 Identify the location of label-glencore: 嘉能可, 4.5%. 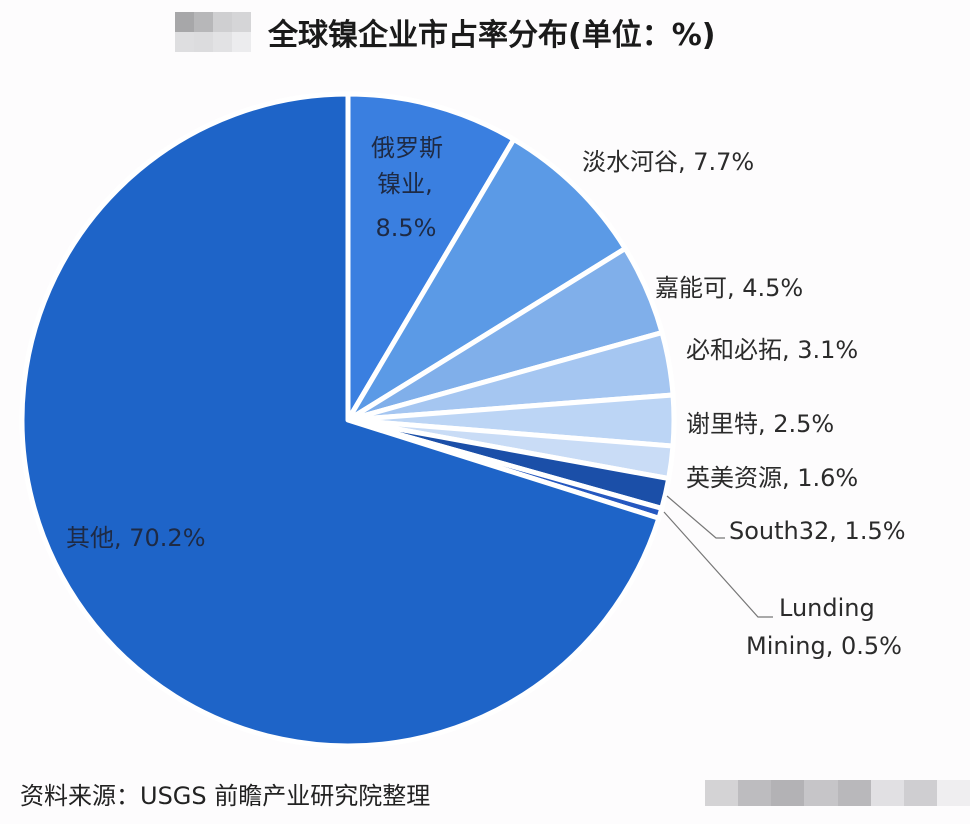
(729, 288).